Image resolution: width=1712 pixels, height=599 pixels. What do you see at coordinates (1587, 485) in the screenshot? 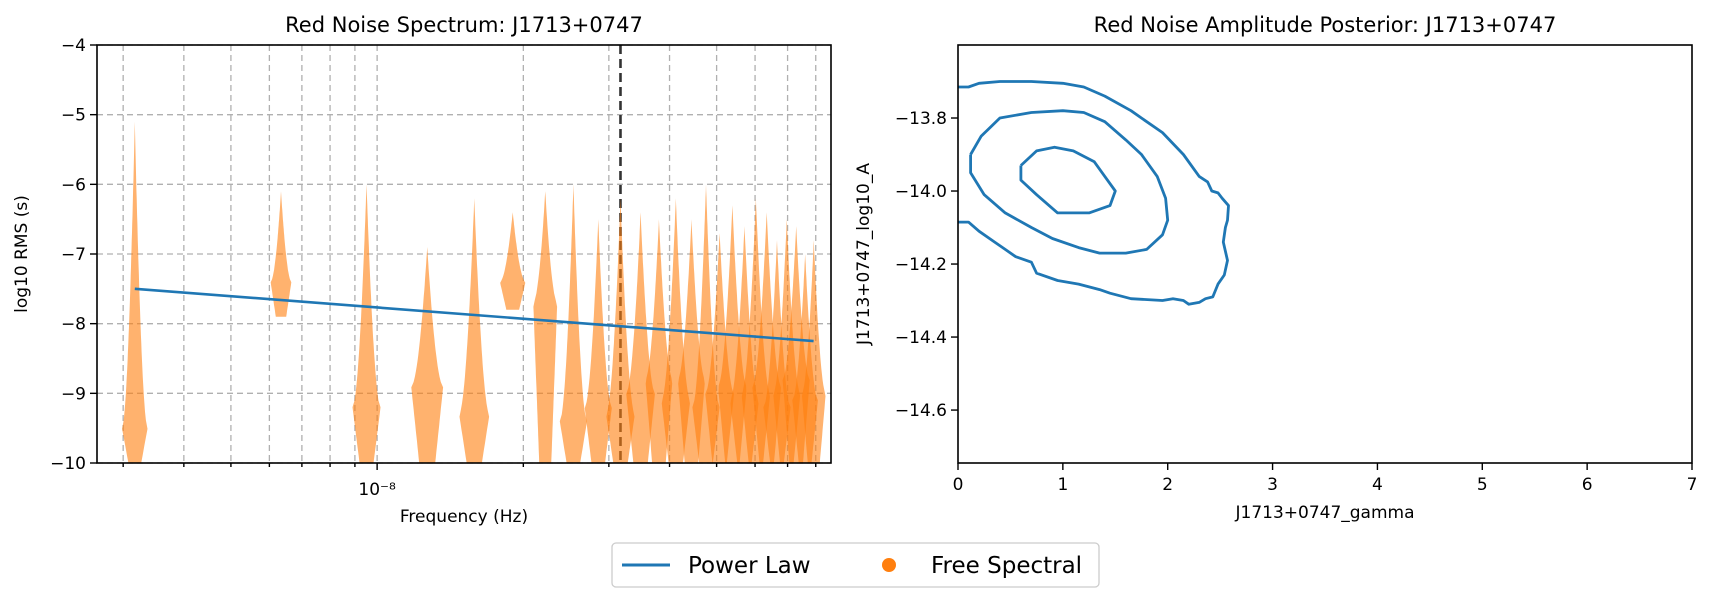
I see `posterior-xtick-label: 6` at bounding box center [1587, 485].